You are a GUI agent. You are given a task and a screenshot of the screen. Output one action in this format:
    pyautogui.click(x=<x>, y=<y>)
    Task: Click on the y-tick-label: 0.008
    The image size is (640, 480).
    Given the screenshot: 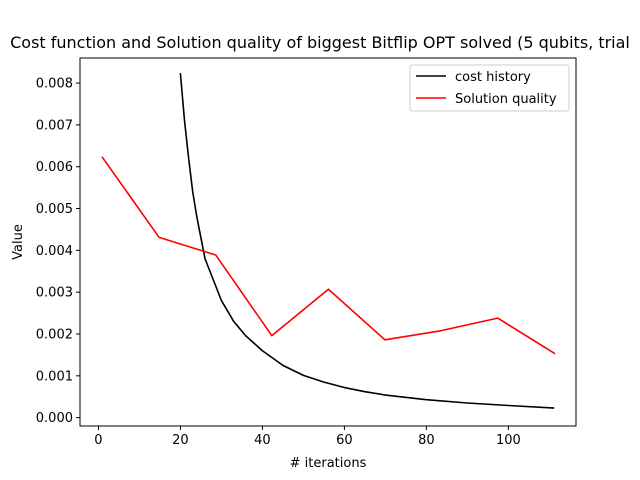 What is the action you would take?
    pyautogui.click(x=54, y=84)
    